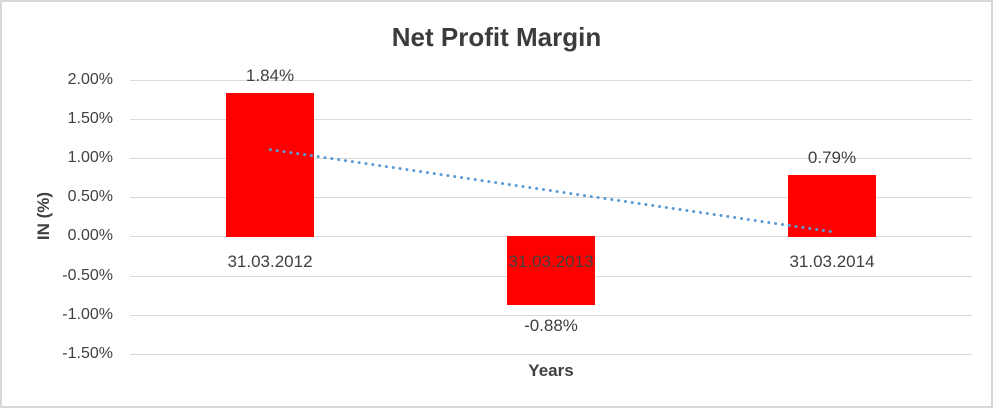  I want to click on data-label: -0.88%, so click(551, 325).